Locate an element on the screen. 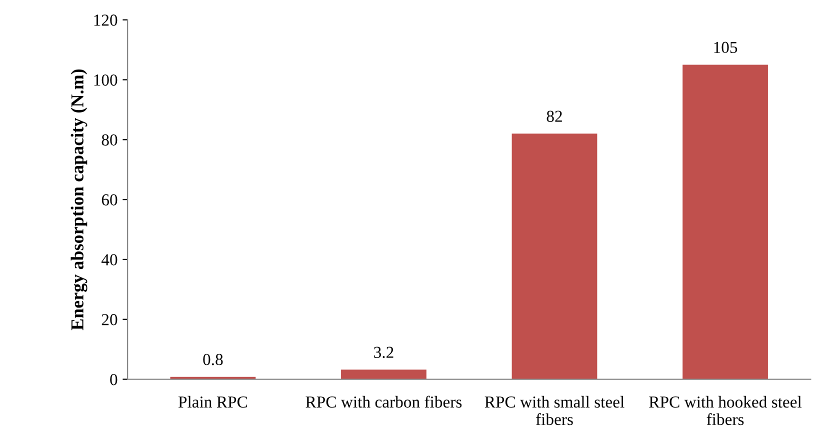 The height and width of the screenshot is (441, 823). y-tick-label: 80 is located at coordinates (110, 140).